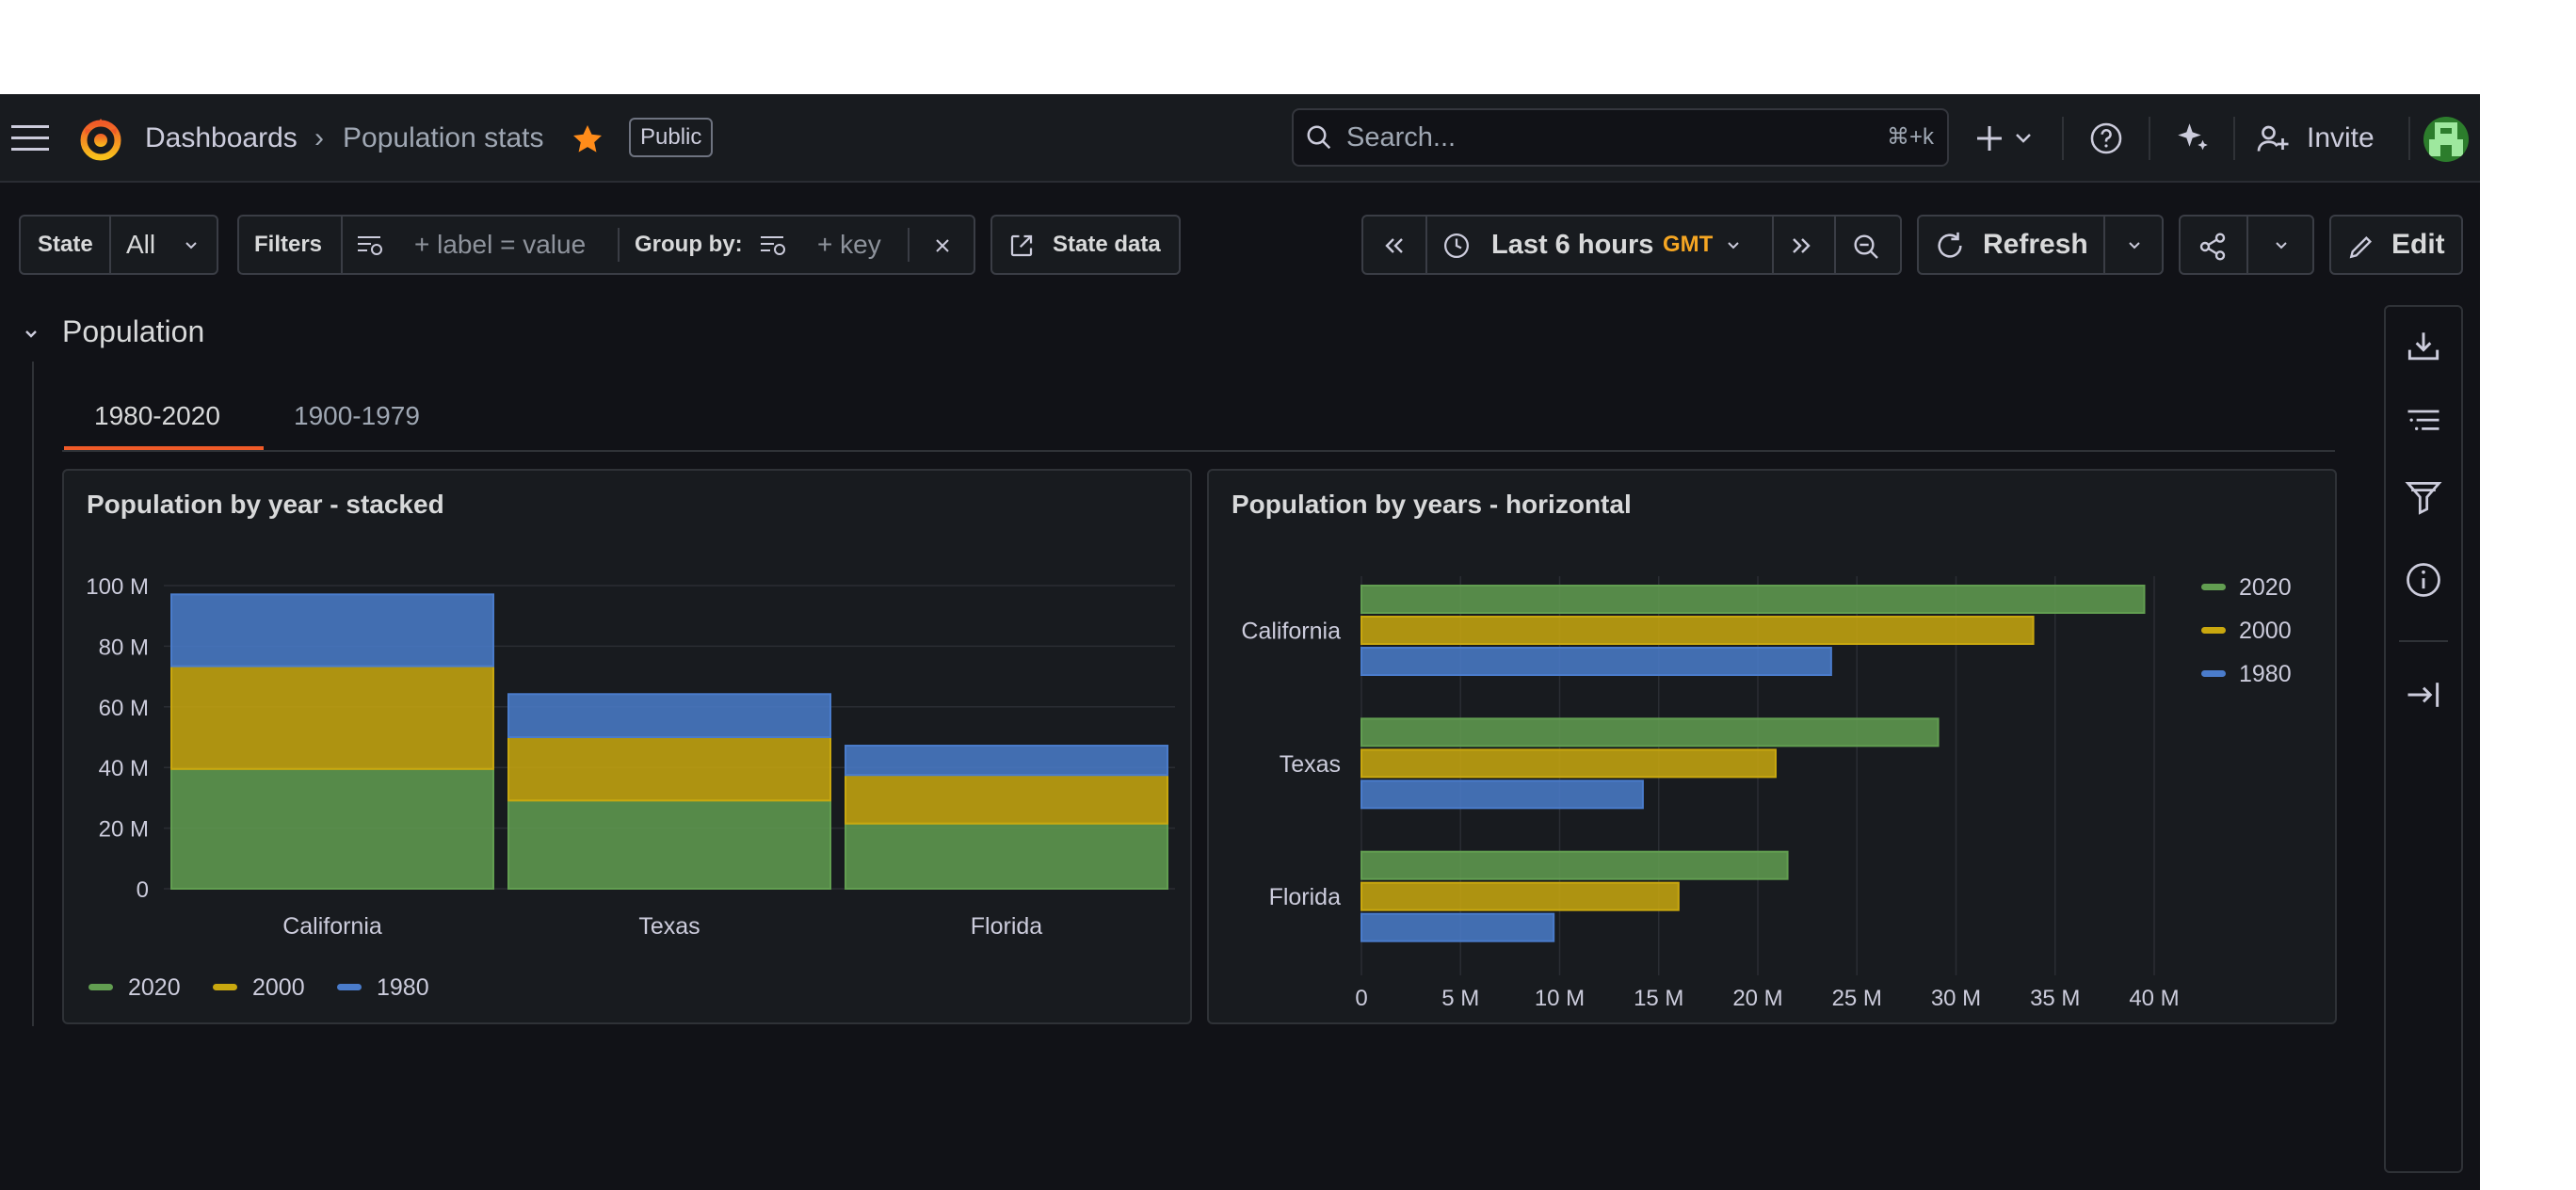 Image resolution: width=2576 pixels, height=1190 pixels. Describe the element at coordinates (265, 504) in the screenshot. I see `panel-title: Population by year - stacked` at that location.